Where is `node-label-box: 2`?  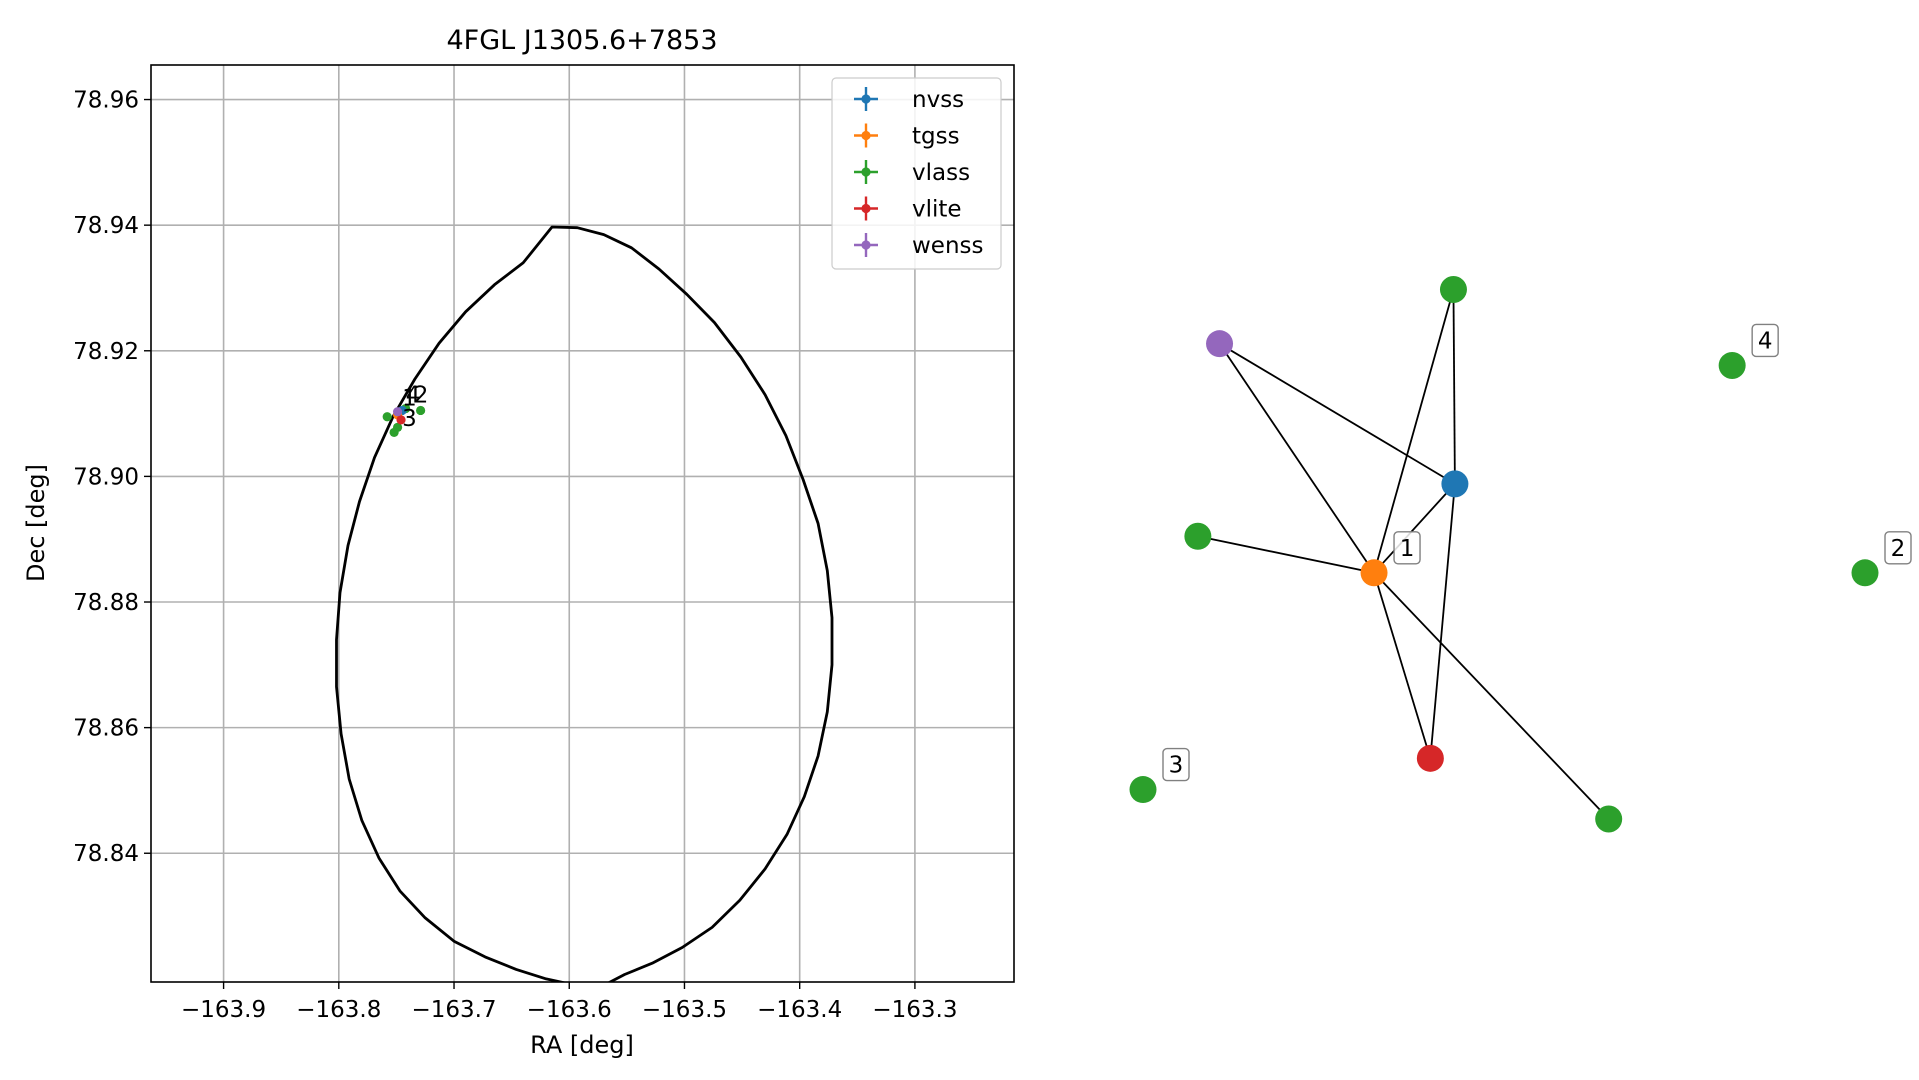 node-label-box: 2 is located at coordinates (1898, 548).